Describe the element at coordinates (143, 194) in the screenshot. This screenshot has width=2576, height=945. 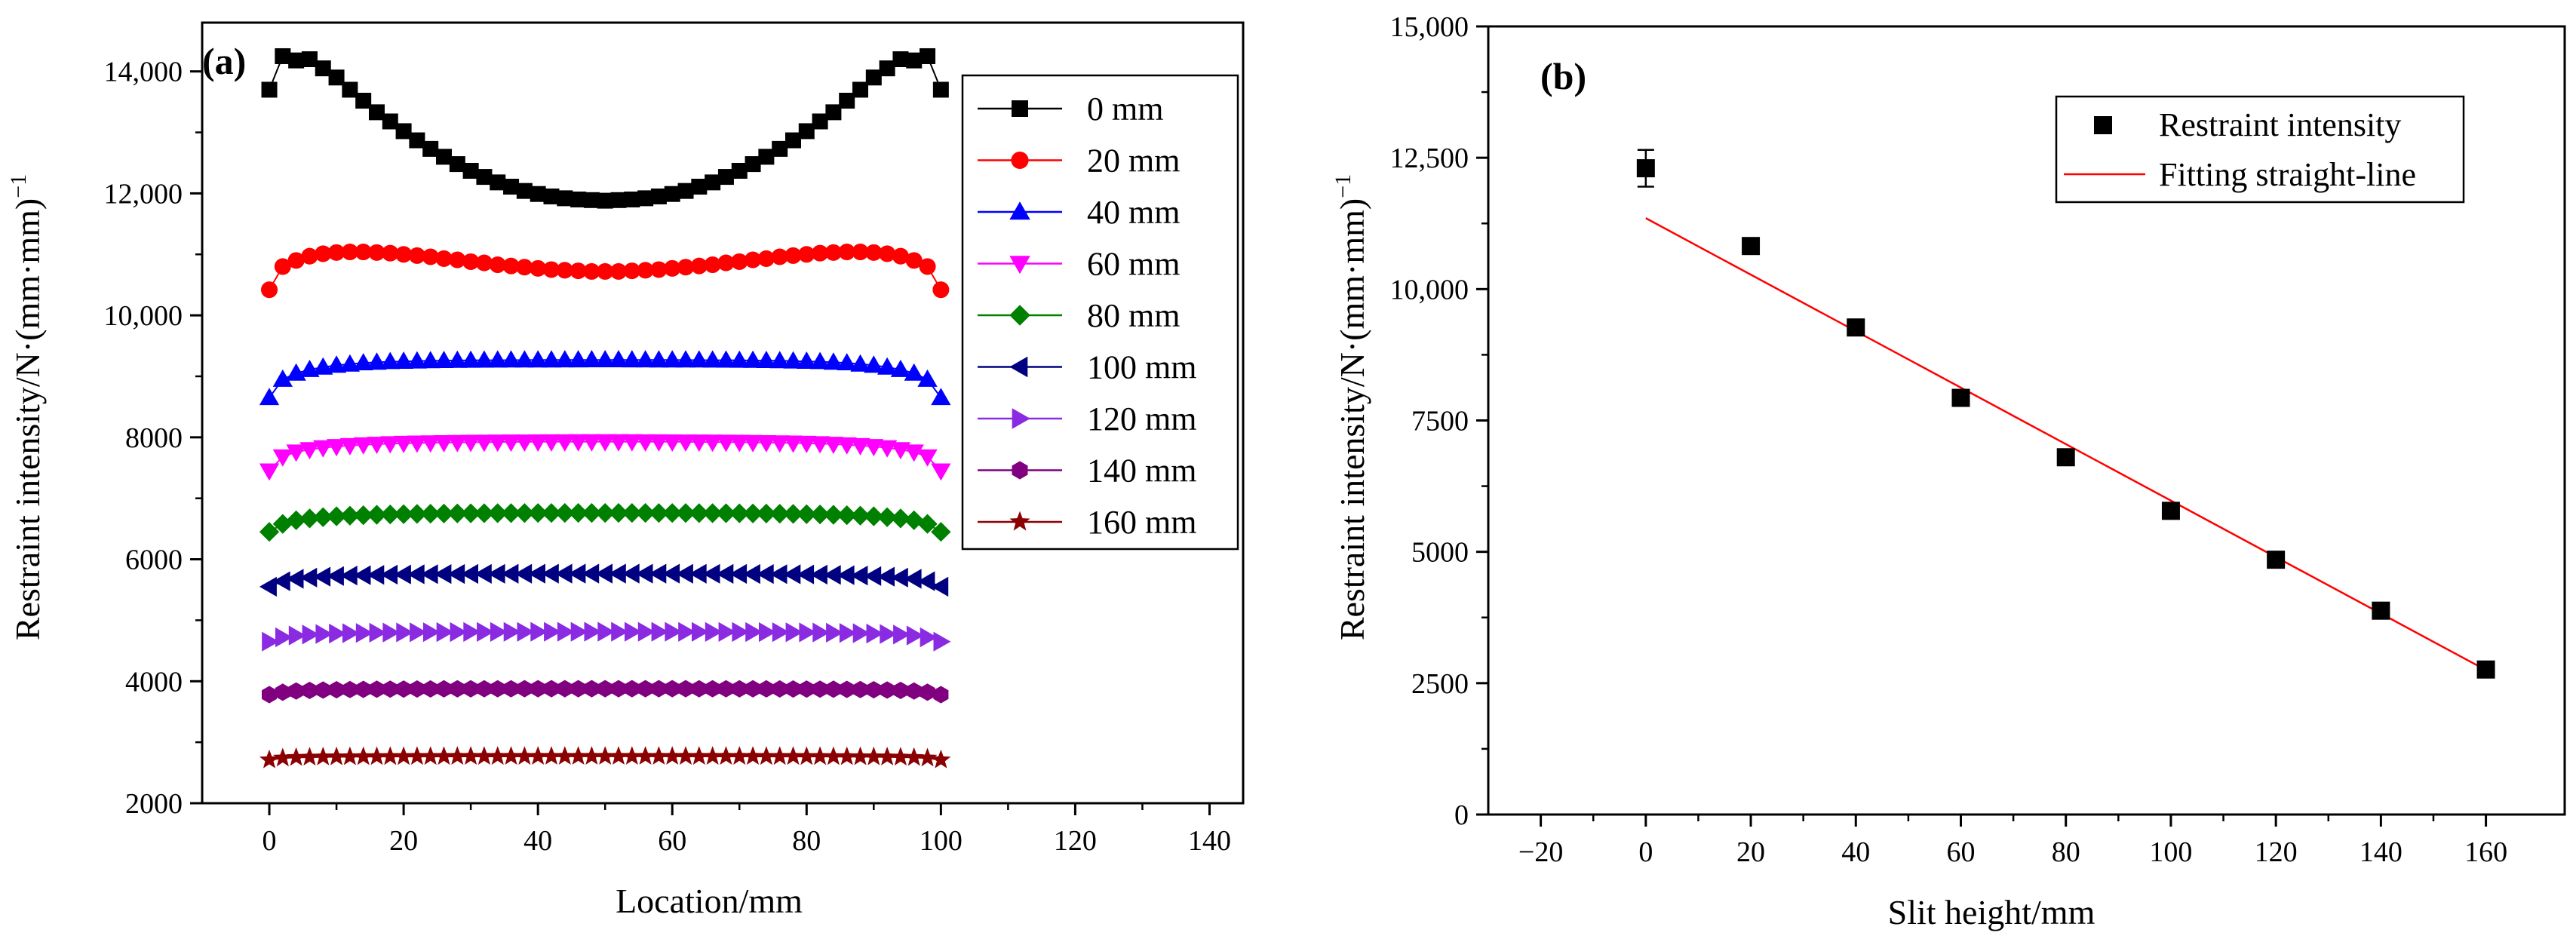
I see `panel-a-y-tick-label: 12,000` at that location.